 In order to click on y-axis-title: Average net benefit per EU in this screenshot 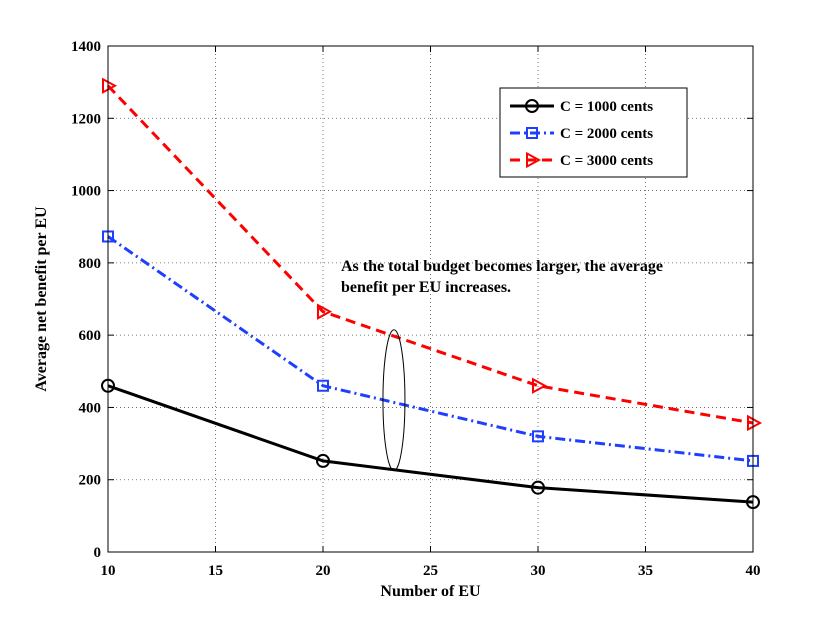, I will do `click(41, 299)`.